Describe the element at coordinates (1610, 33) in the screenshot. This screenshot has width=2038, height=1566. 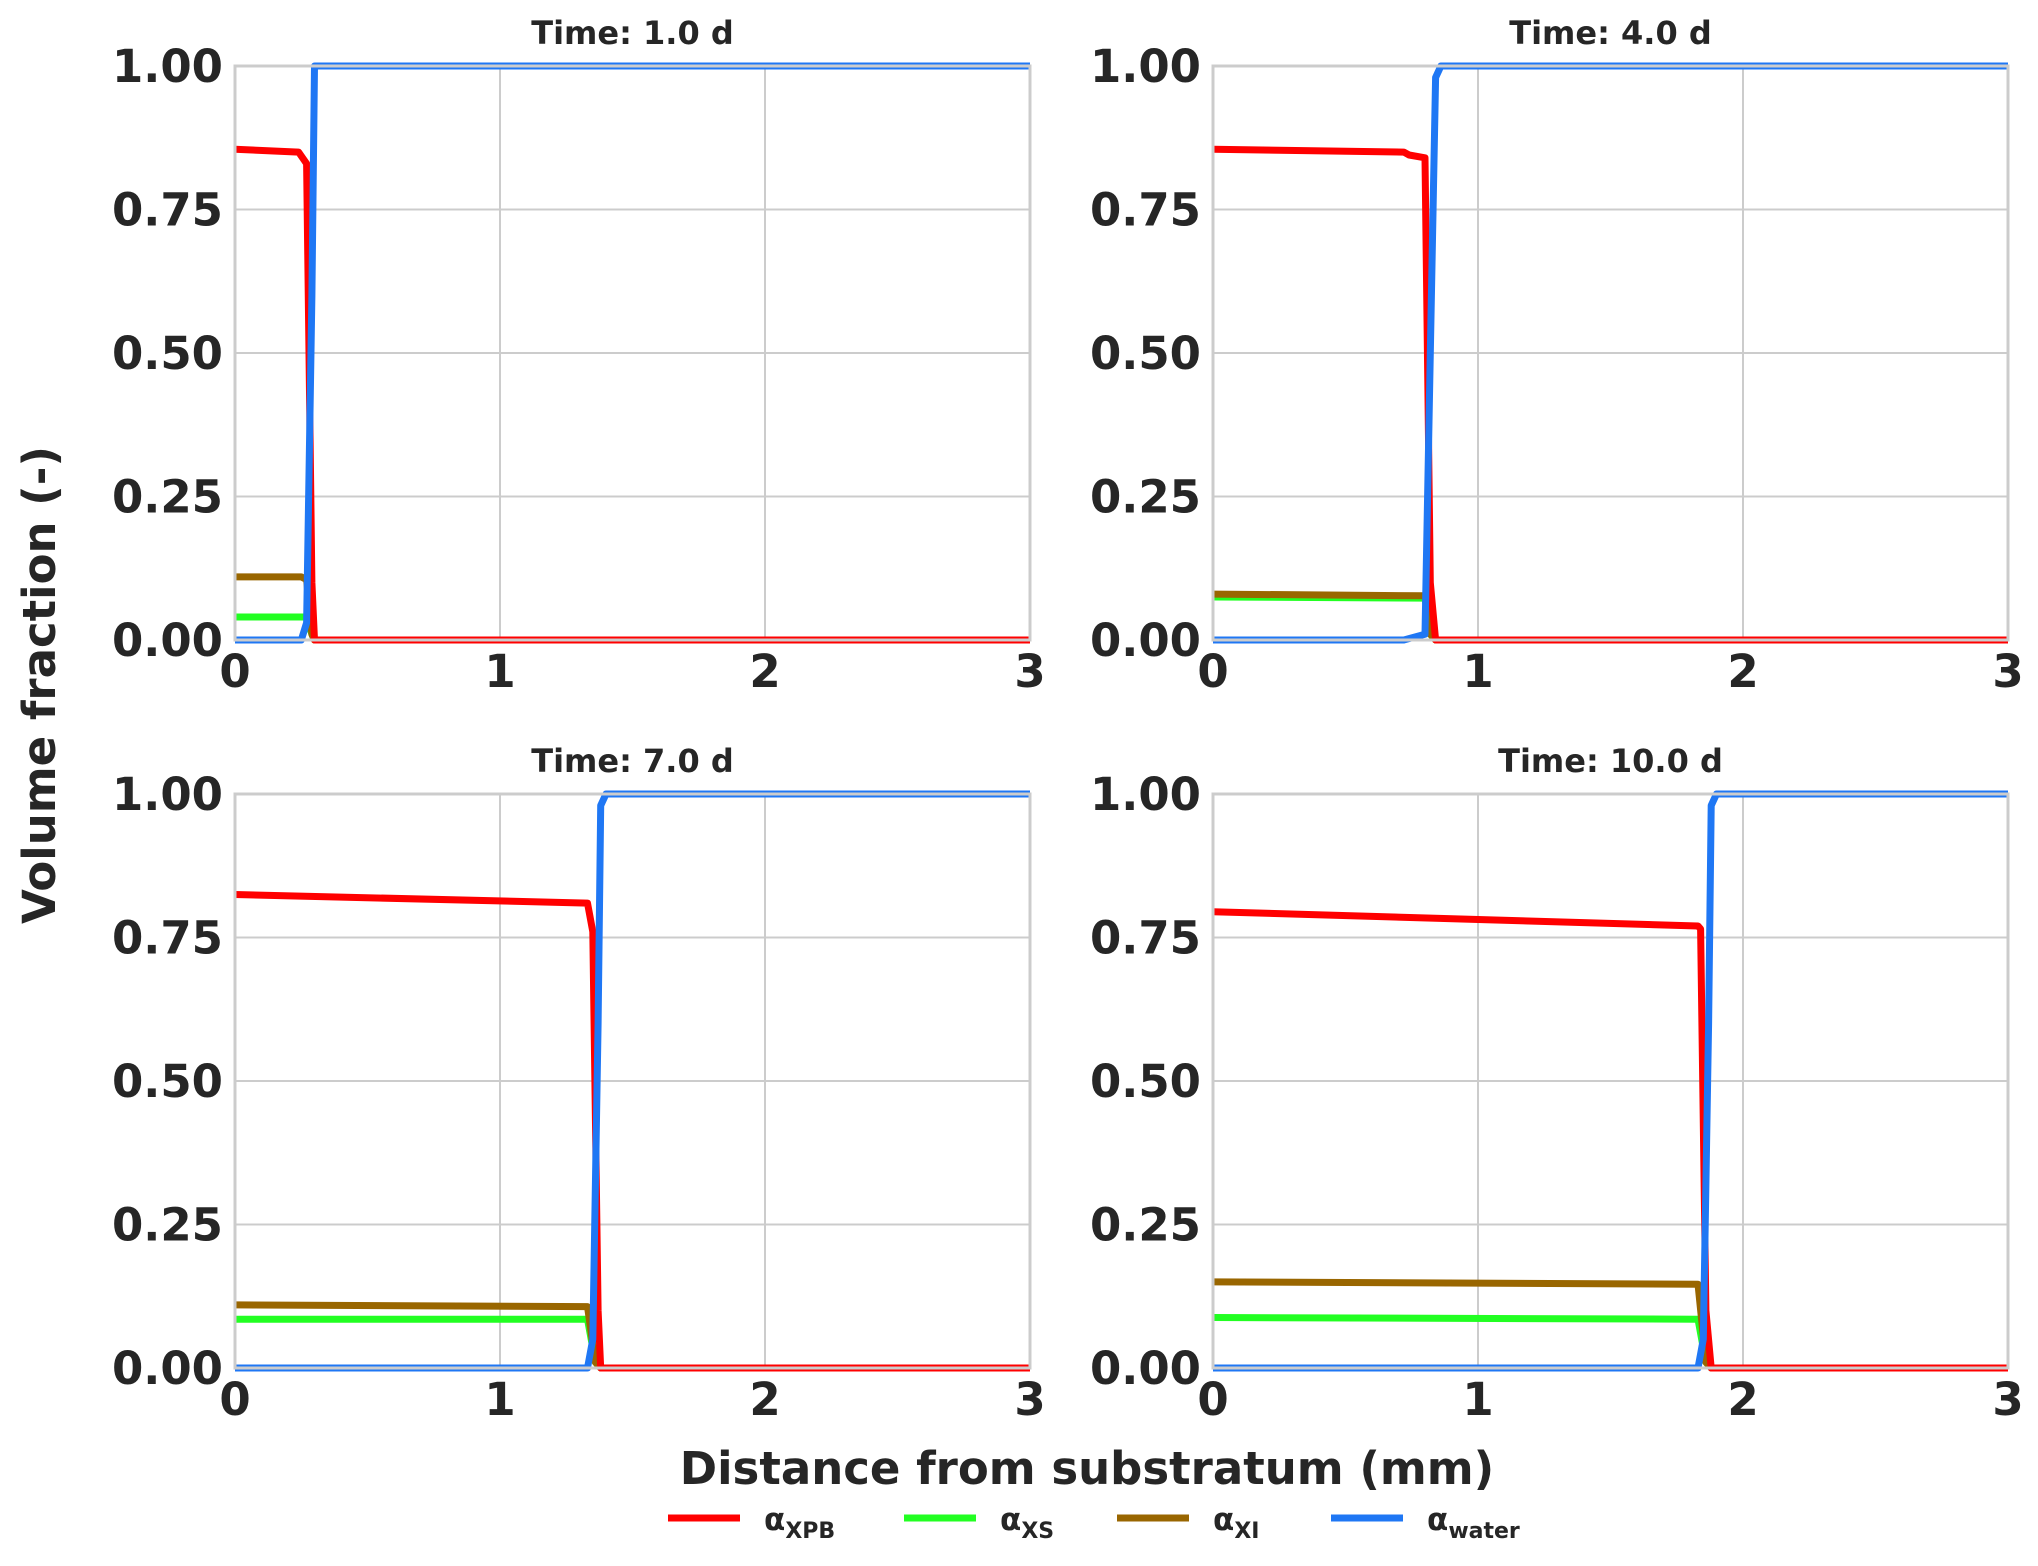
I see `subplot-title: Time: 4.0 d` at that location.